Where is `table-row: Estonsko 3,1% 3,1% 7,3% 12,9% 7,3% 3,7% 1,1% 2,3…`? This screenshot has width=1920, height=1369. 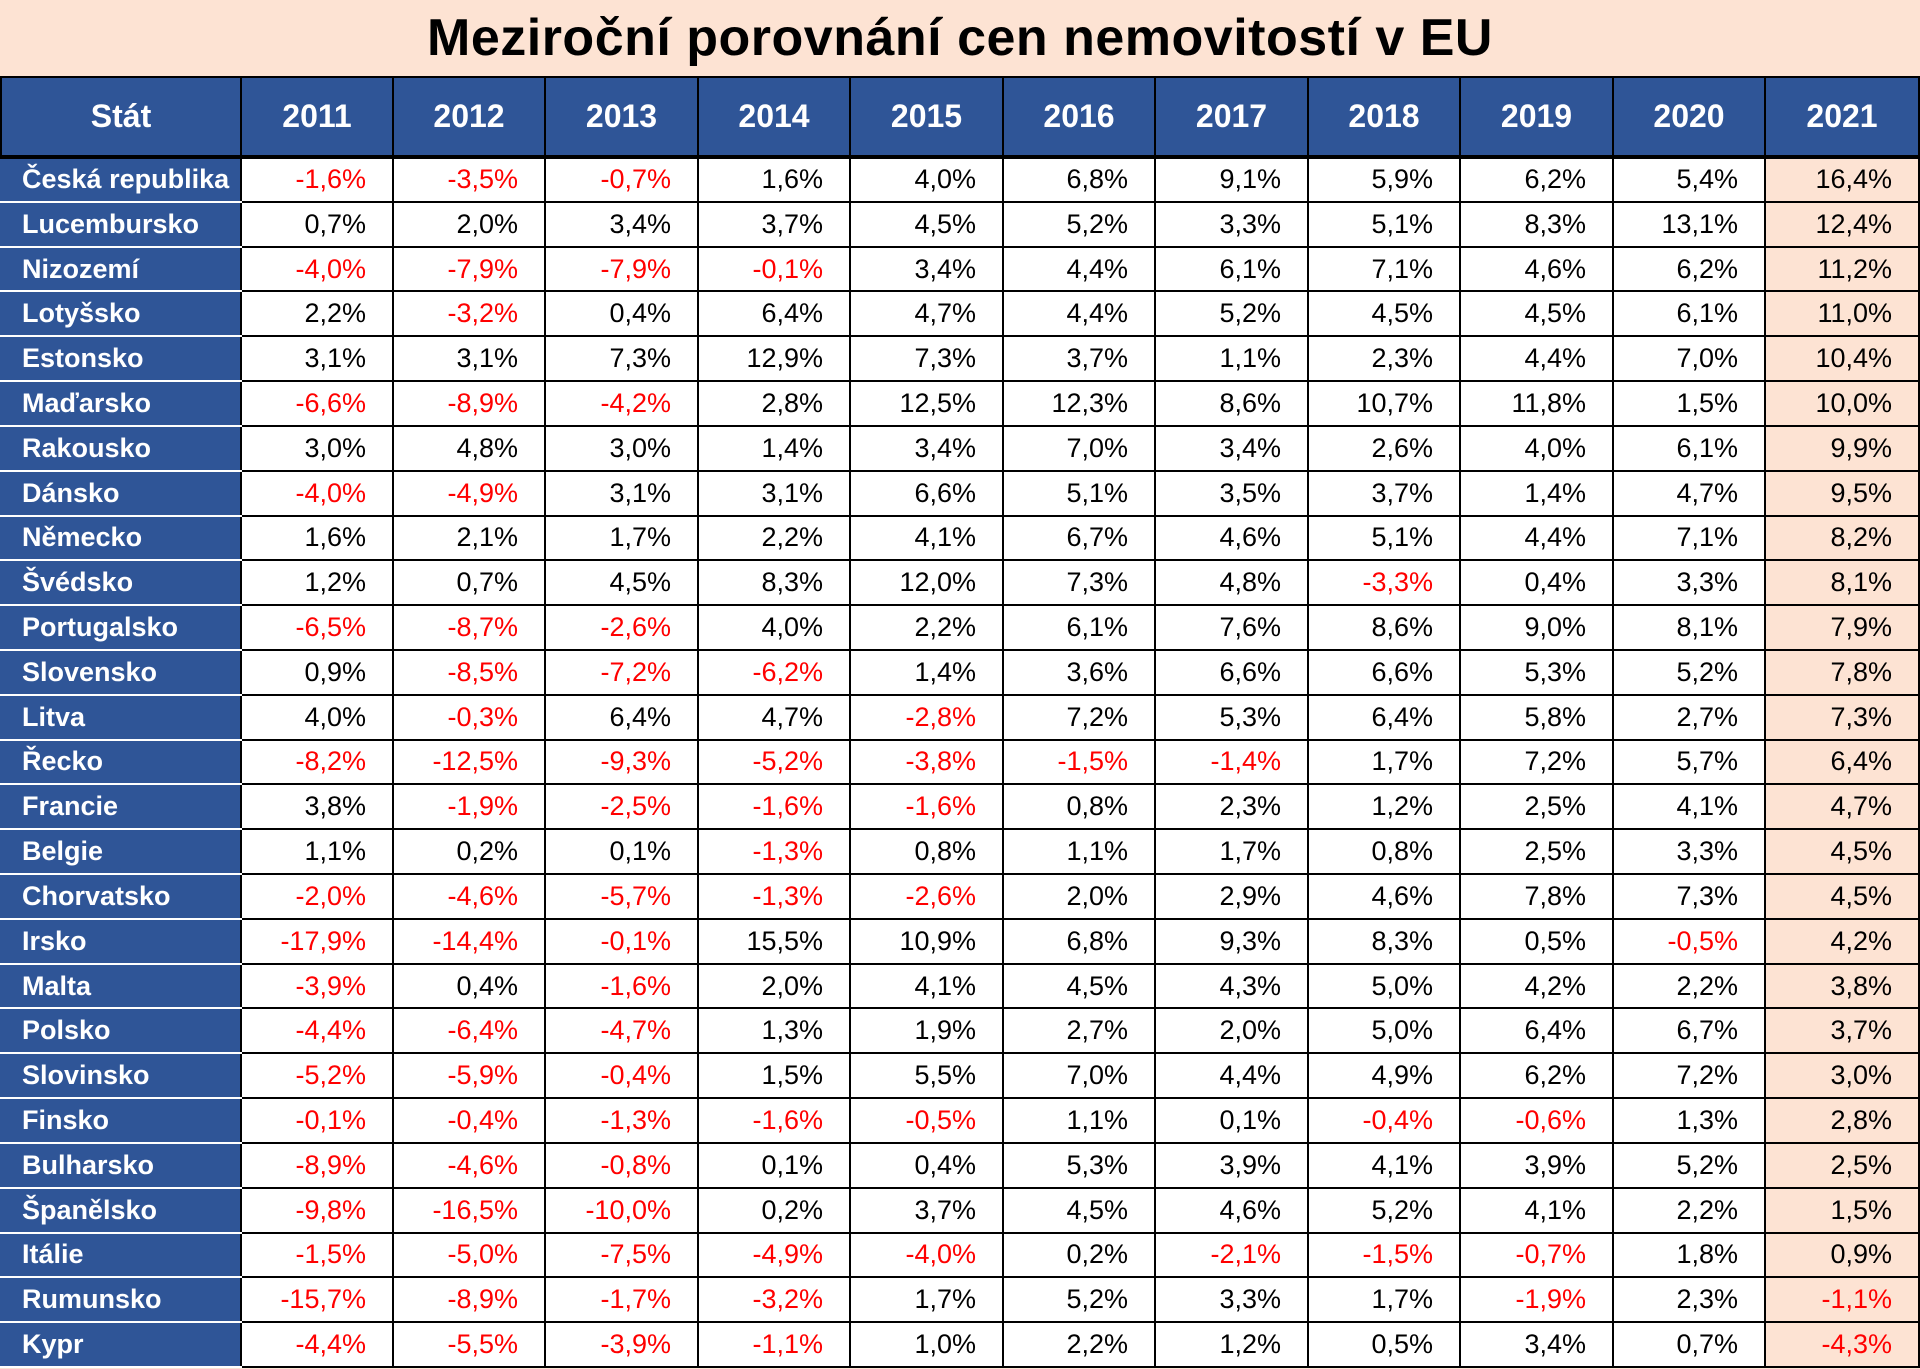
table-row: Estonsko 3,1% 3,1% 7,3% 12,9% 7,3% 3,7% 1,1% 2,3… is located at coordinates (960, 359).